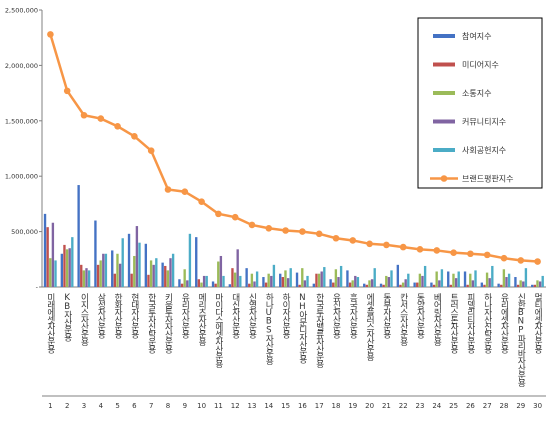 The image size is (550, 427). Describe the element at coordinates (269, 329) in the screenshot. I see `x-category-label: 하나UBS자산운용` at that location.